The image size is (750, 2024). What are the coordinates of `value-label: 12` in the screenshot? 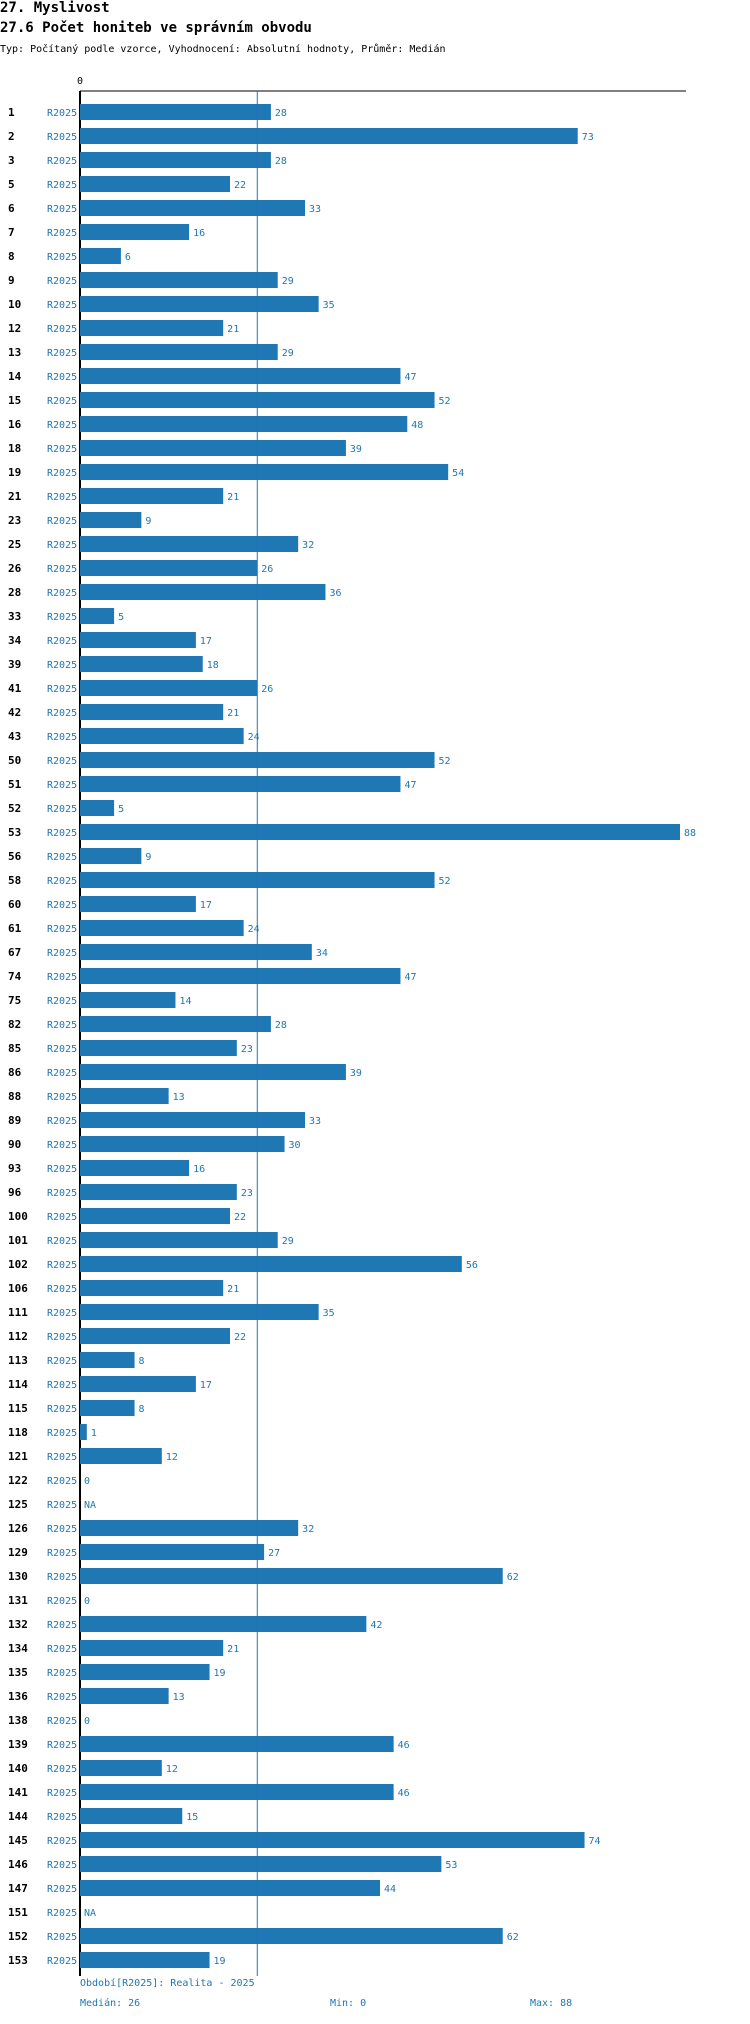 It's located at (172, 1769).